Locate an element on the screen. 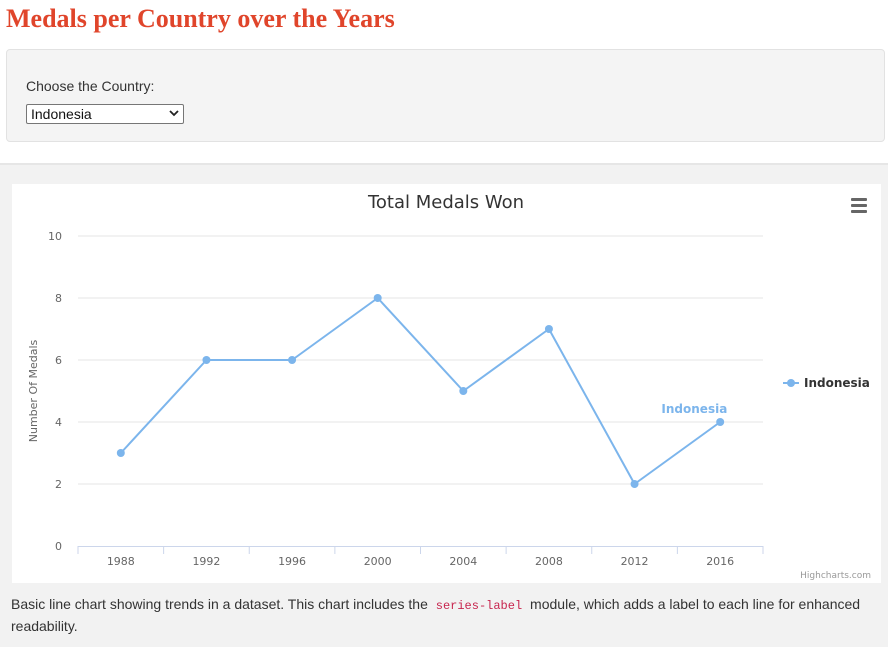  y-tick-label: 0 is located at coordinates (58, 546).